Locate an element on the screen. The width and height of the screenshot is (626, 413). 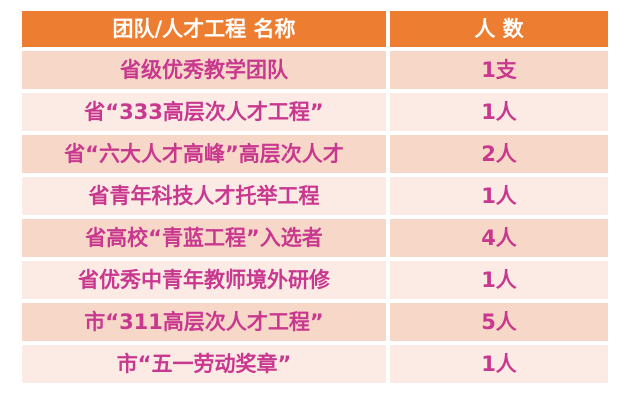
row-name-cell: 省级优秀教学团队 is located at coordinates (204, 70).